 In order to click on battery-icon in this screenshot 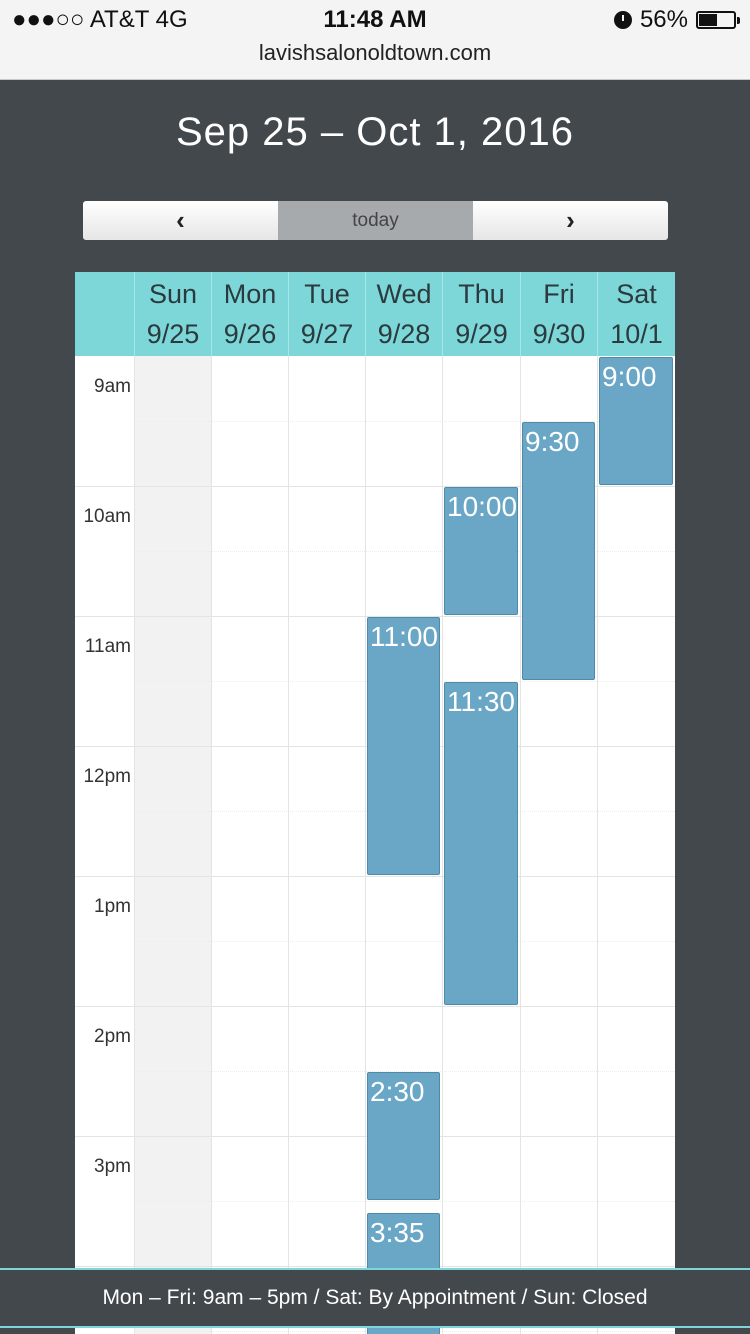, I will do `click(718, 20)`.